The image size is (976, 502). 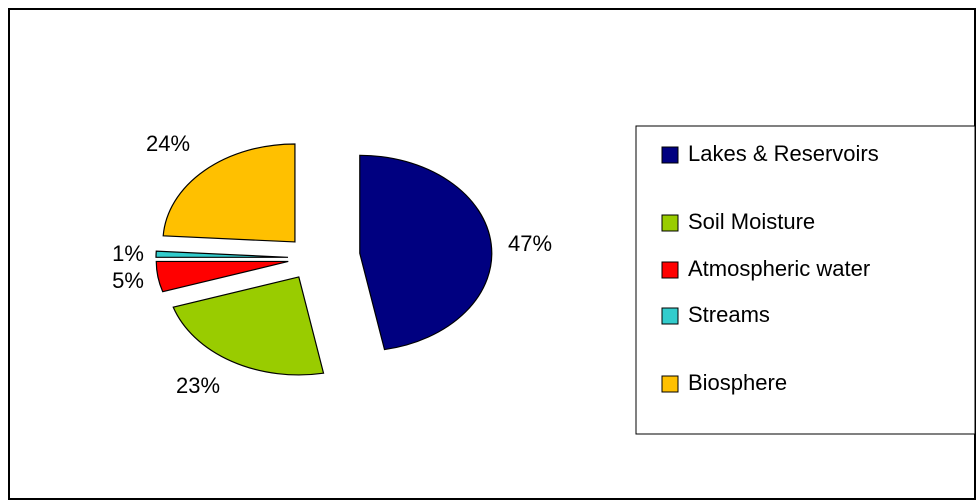 What do you see at coordinates (737, 382) in the screenshot?
I see `legend-label: Biosphere` at bounding box center [737, 382].